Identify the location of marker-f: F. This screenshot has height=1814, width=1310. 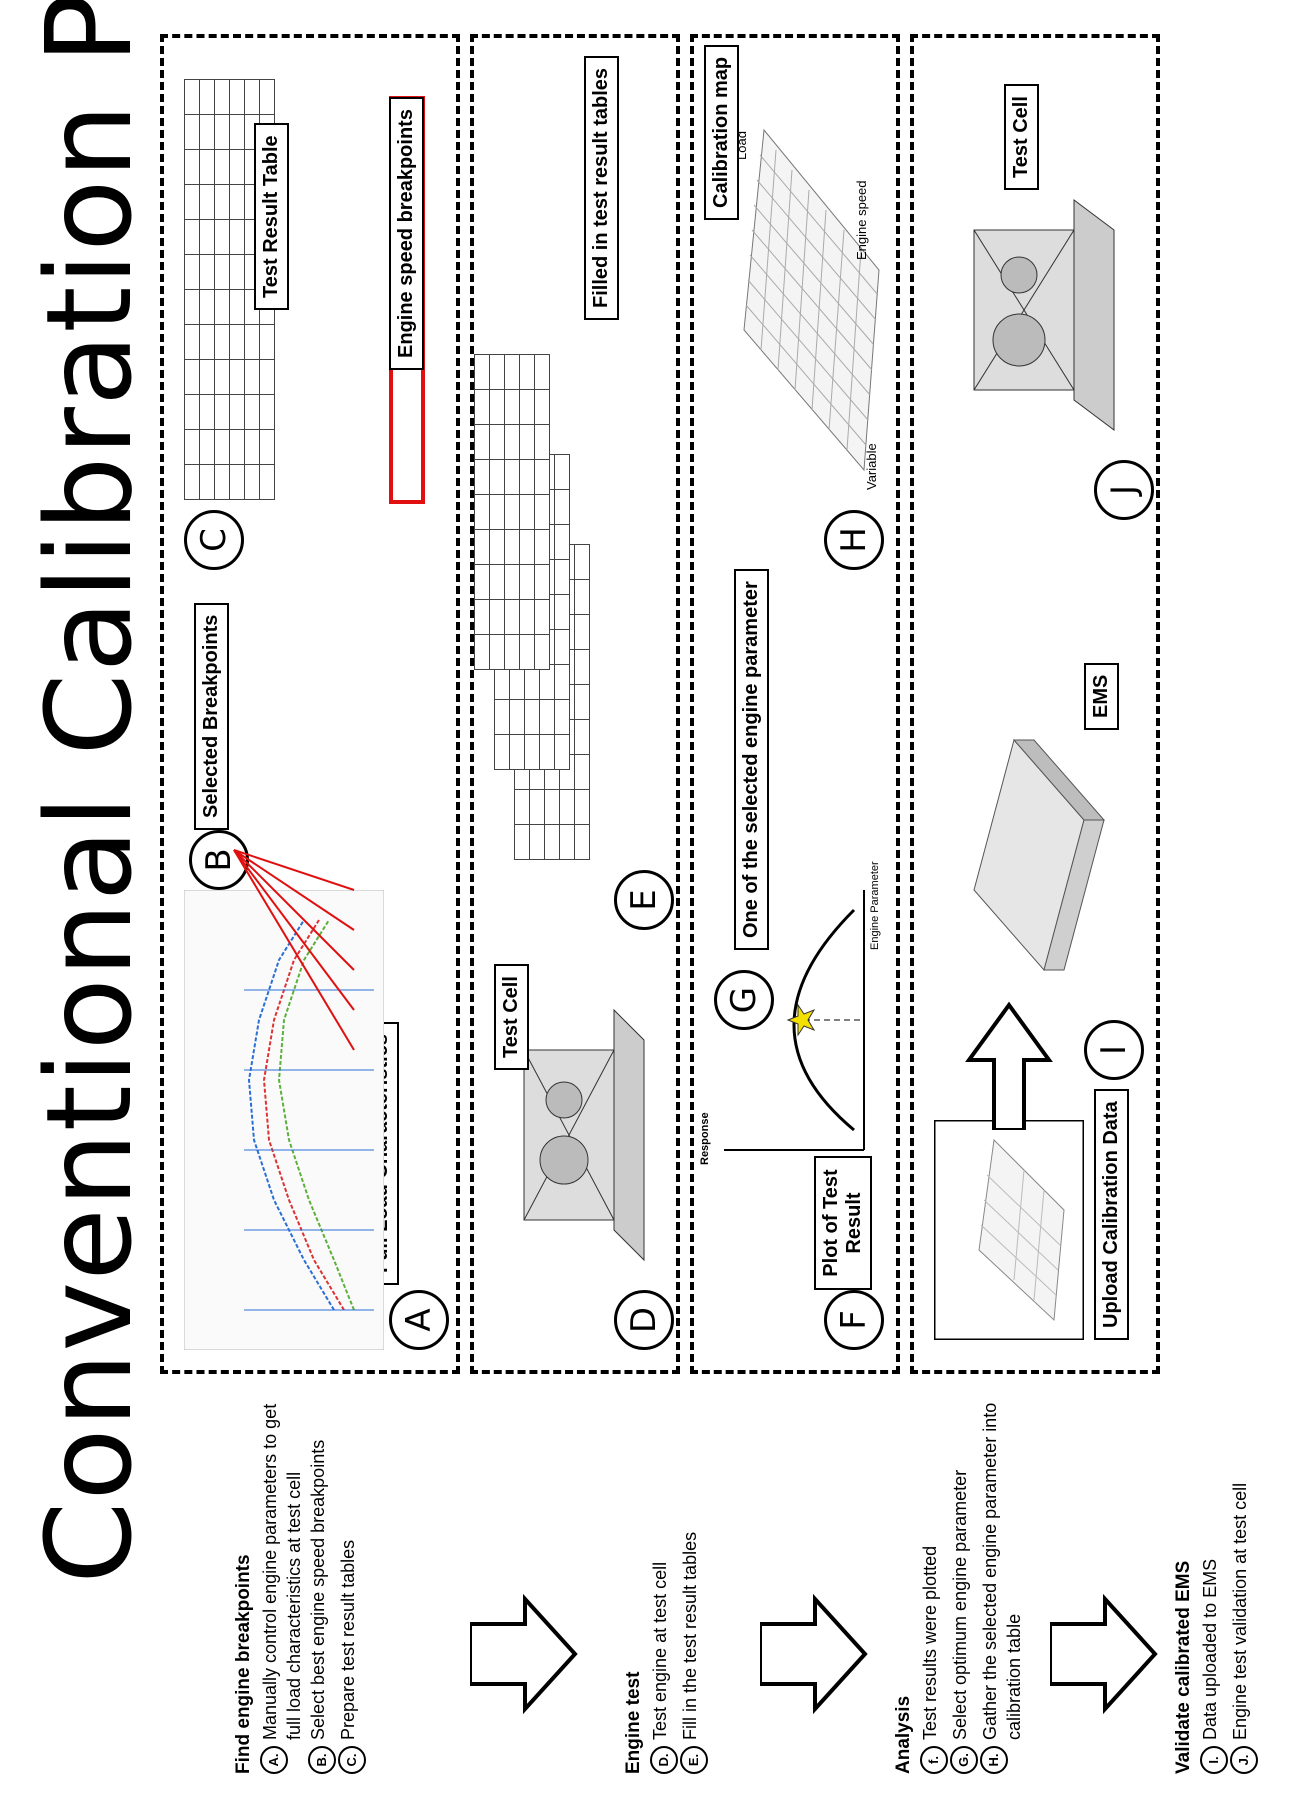
(854, 1320).